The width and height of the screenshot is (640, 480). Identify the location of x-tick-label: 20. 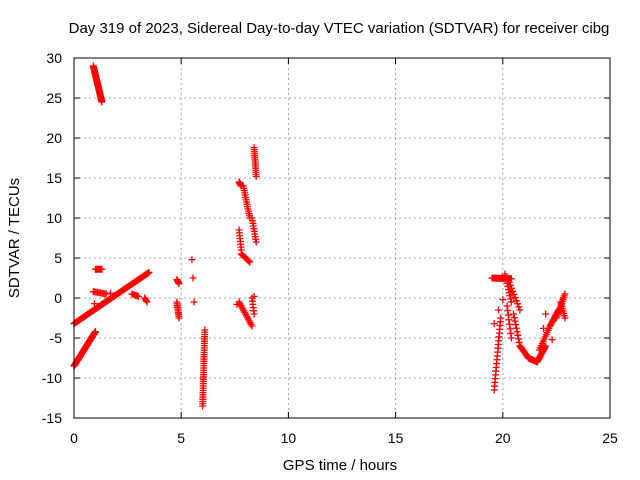
(503, 438).